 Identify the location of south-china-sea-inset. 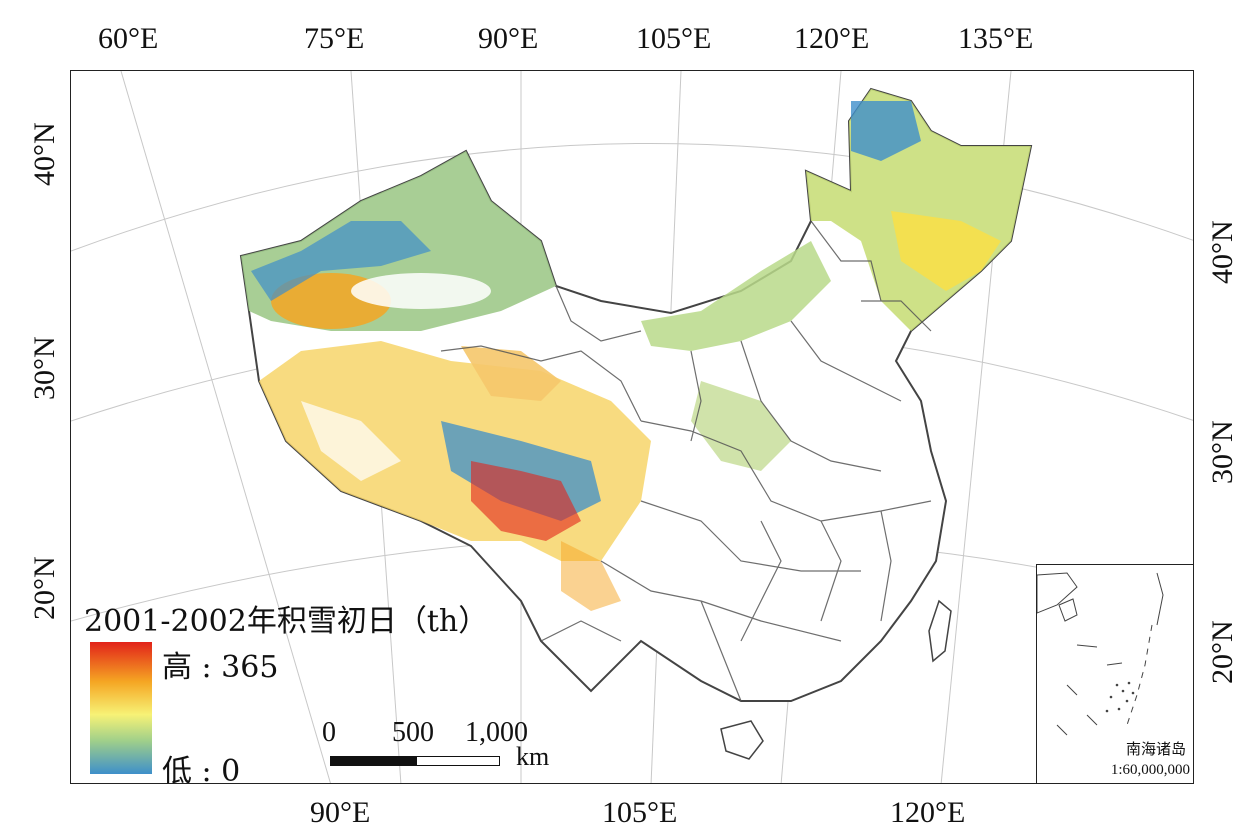
(1115, 674).